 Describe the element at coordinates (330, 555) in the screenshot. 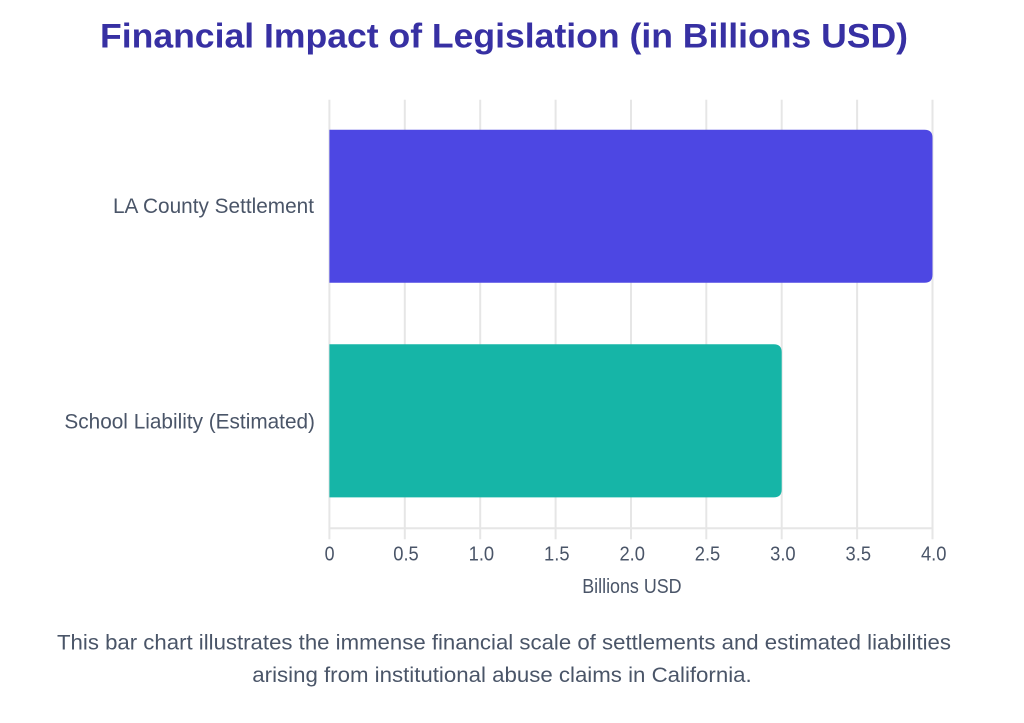

I see `svg-text: 0` at that location.